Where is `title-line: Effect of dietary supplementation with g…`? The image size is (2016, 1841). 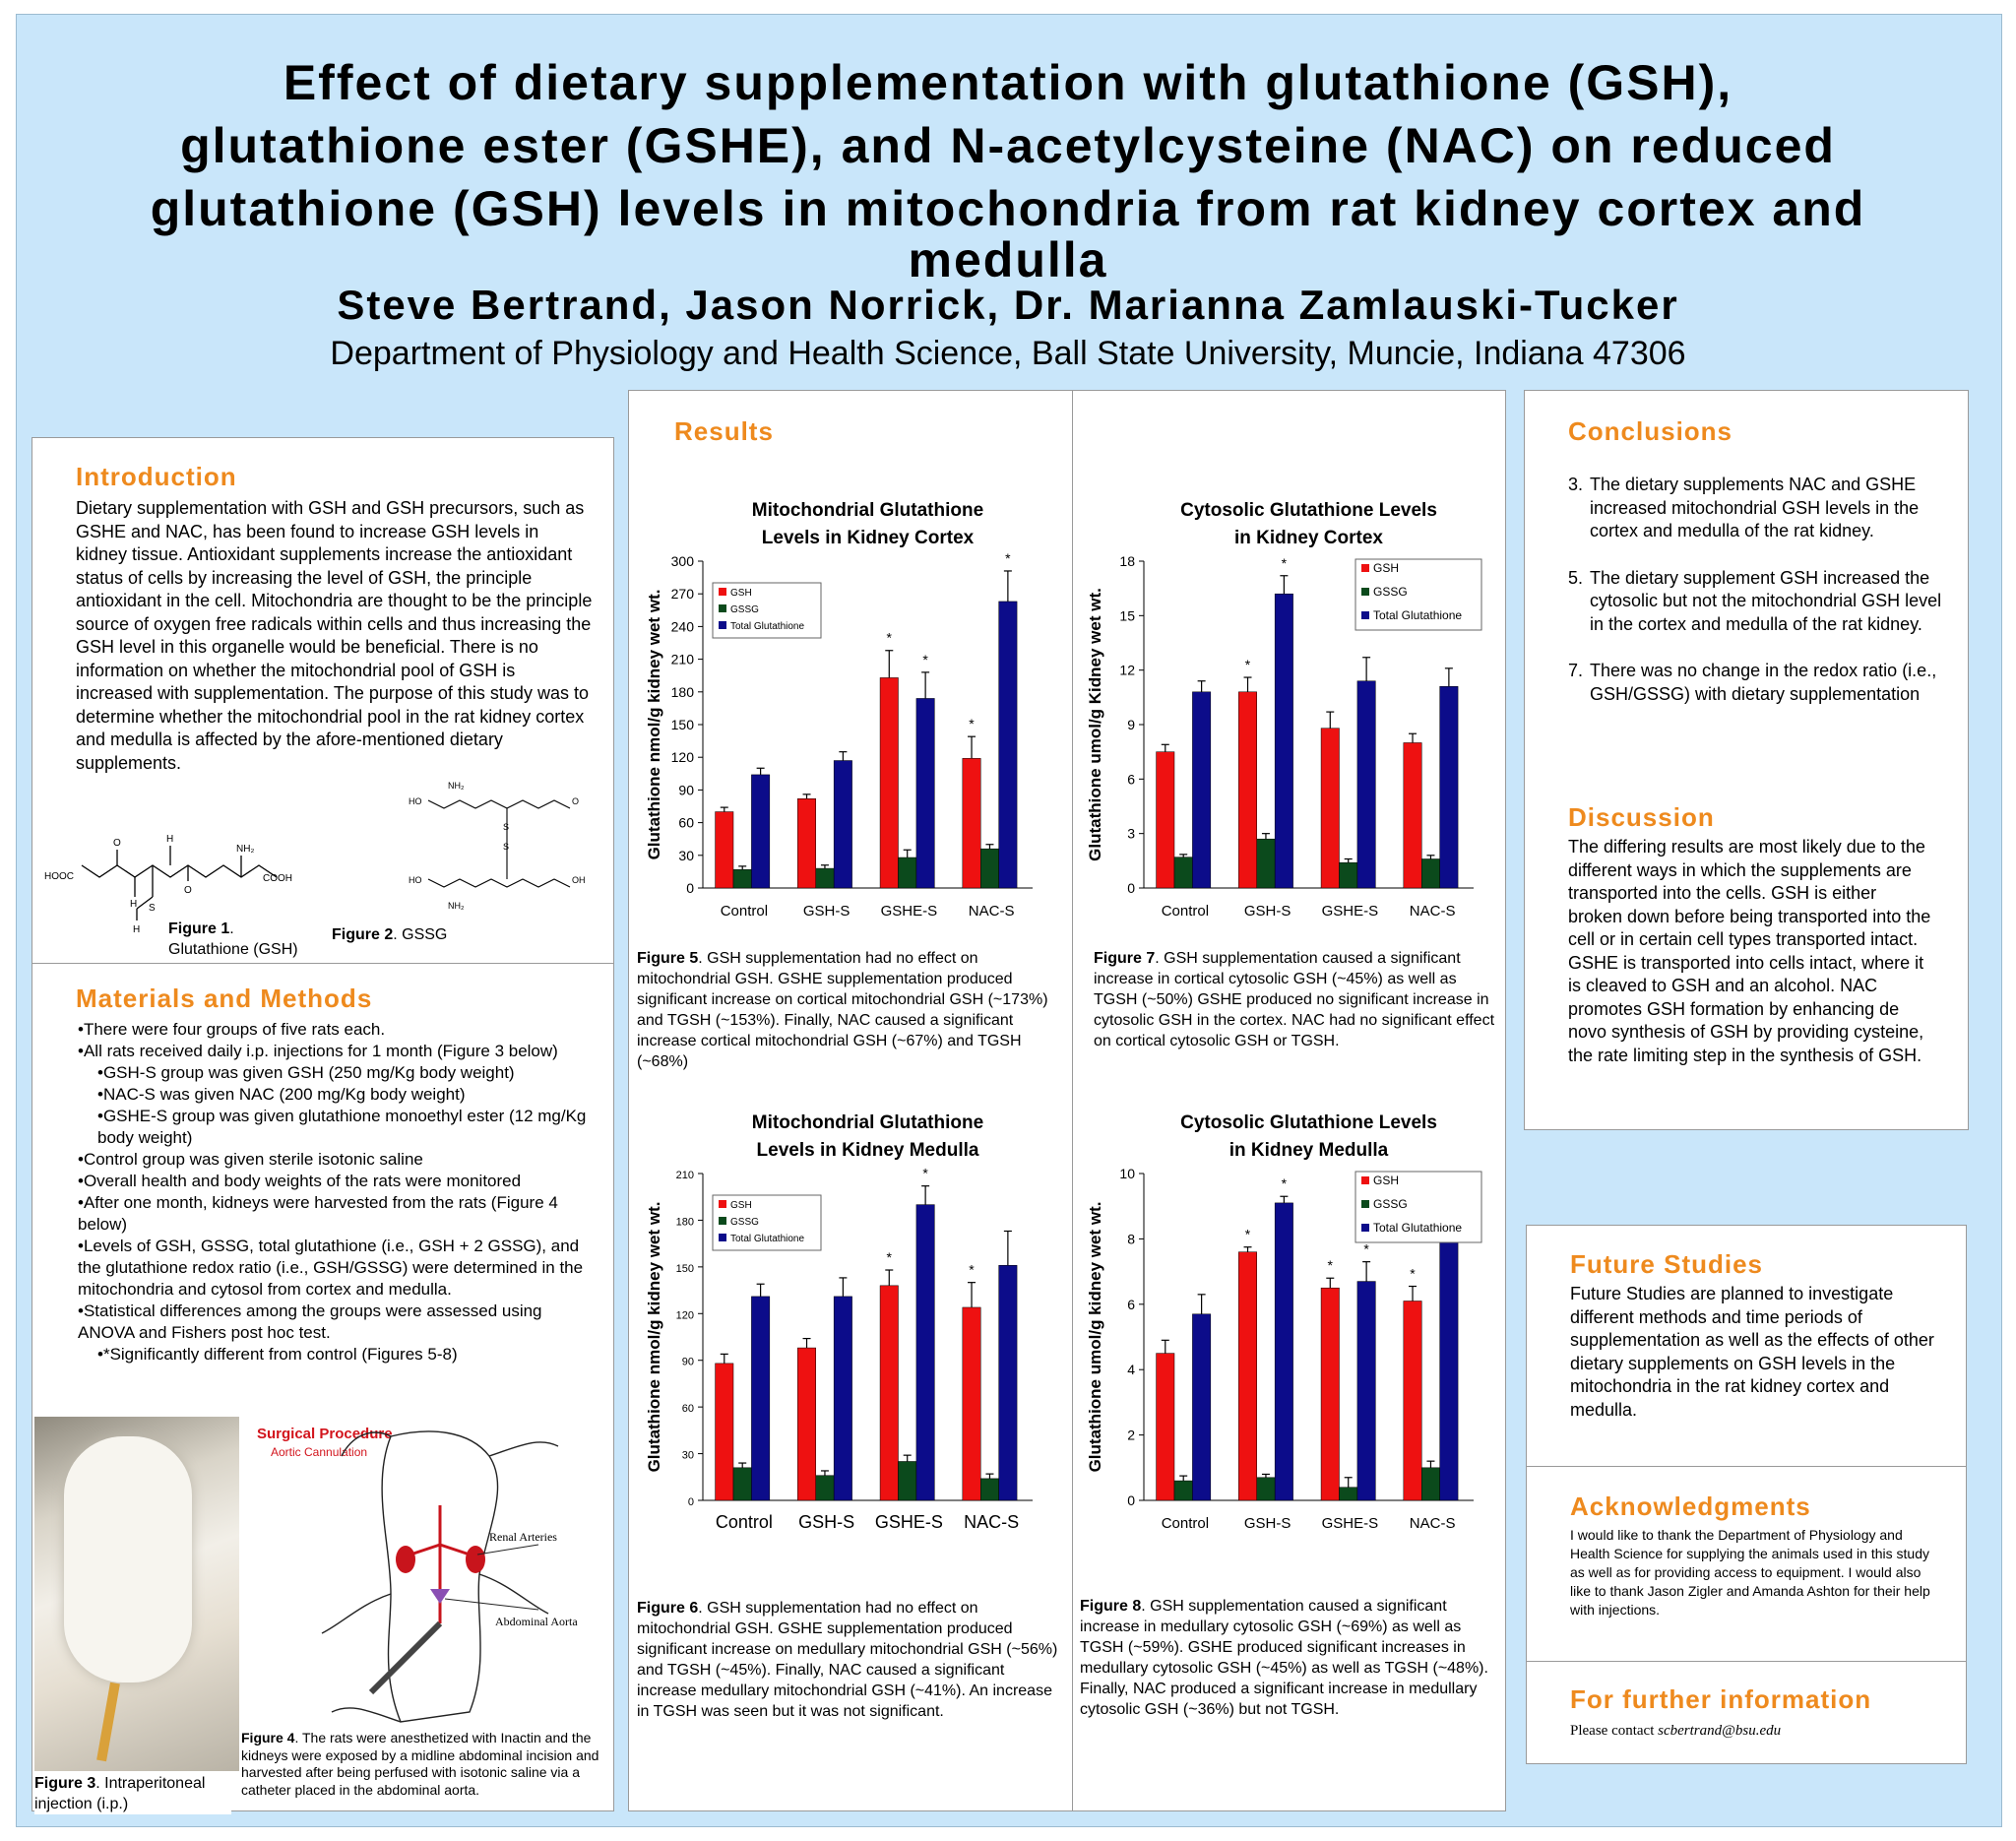
title-line: Effect of dietary supplementation with g… is located at coordinates (1008, 82).